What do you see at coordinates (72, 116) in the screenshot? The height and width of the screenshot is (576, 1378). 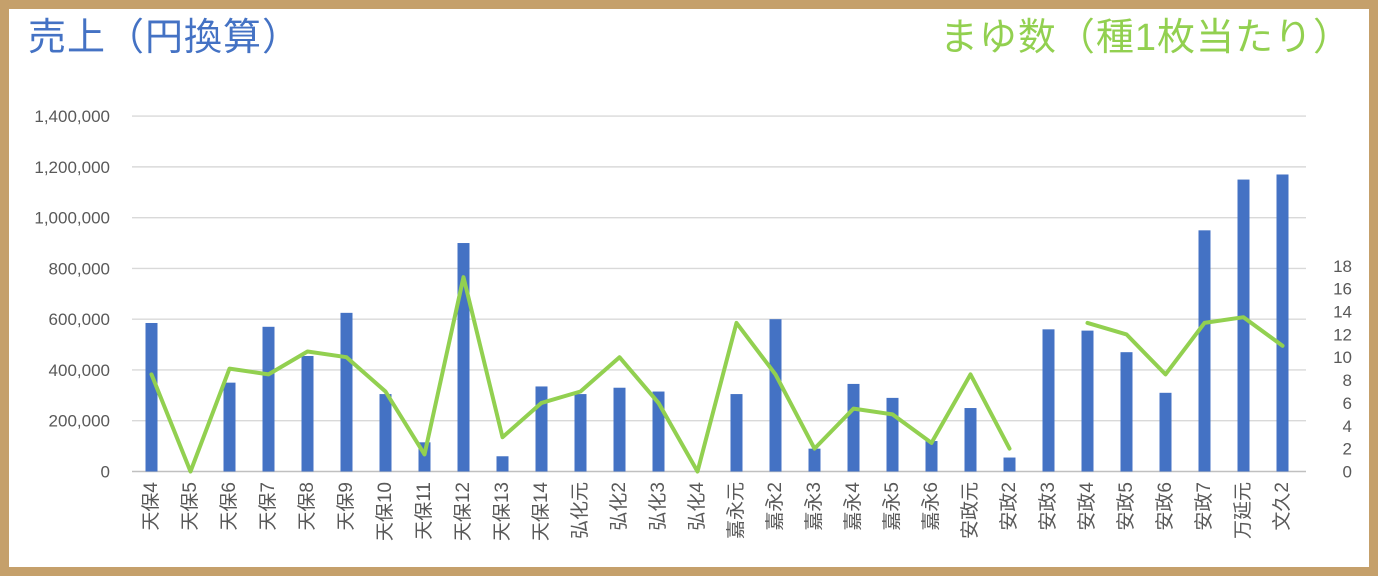 I see `y-left-tick-label: 1,400,000` at bounding box center [72, 116].